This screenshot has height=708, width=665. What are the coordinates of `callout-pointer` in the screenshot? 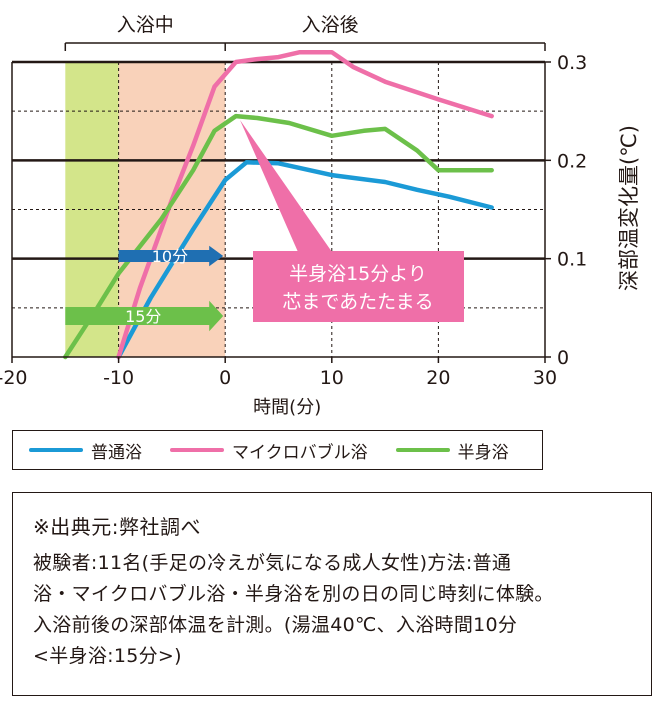 It's located at (286, 186).